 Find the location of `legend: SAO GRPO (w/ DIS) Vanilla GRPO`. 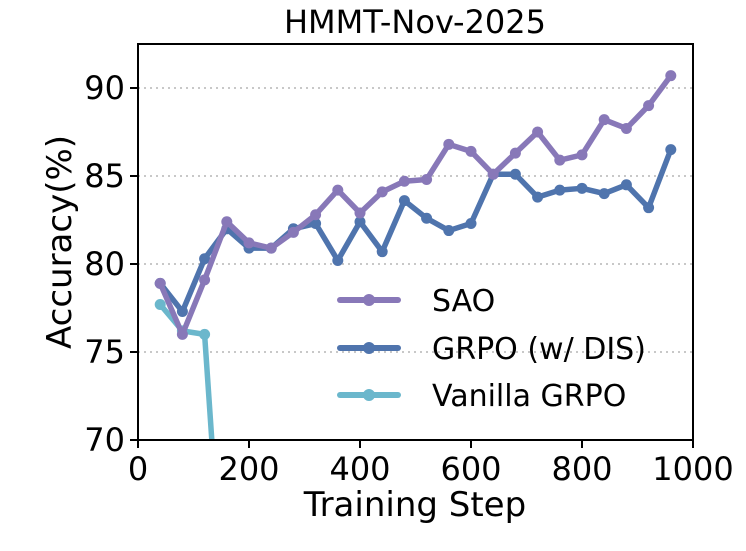

legend: SAO GRPO (w/ DIS) Vanilla GRPO is located at coordinates (491, 349).